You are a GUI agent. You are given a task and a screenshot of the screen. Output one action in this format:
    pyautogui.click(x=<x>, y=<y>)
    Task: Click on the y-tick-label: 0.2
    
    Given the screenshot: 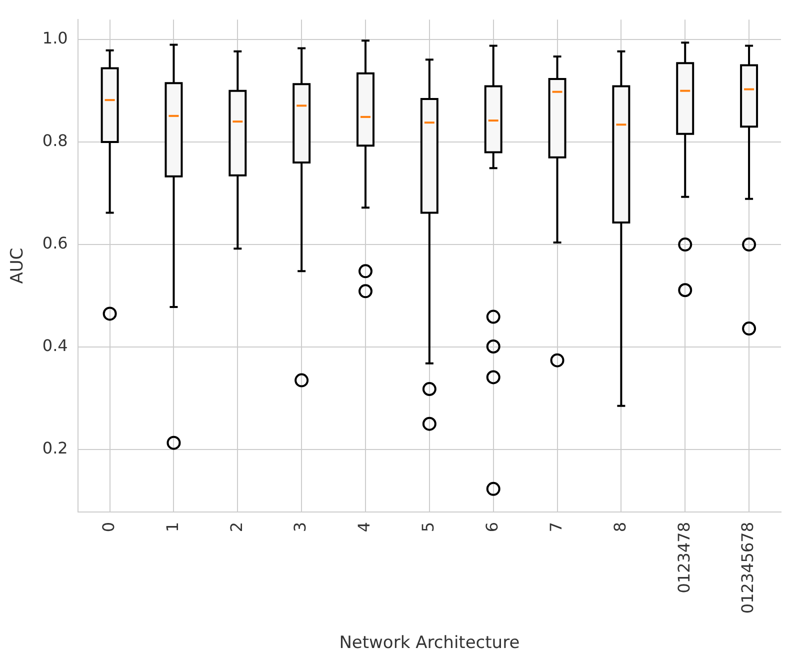 What is the action you would take?
    pyautogui.click(x=55, y=448)
    